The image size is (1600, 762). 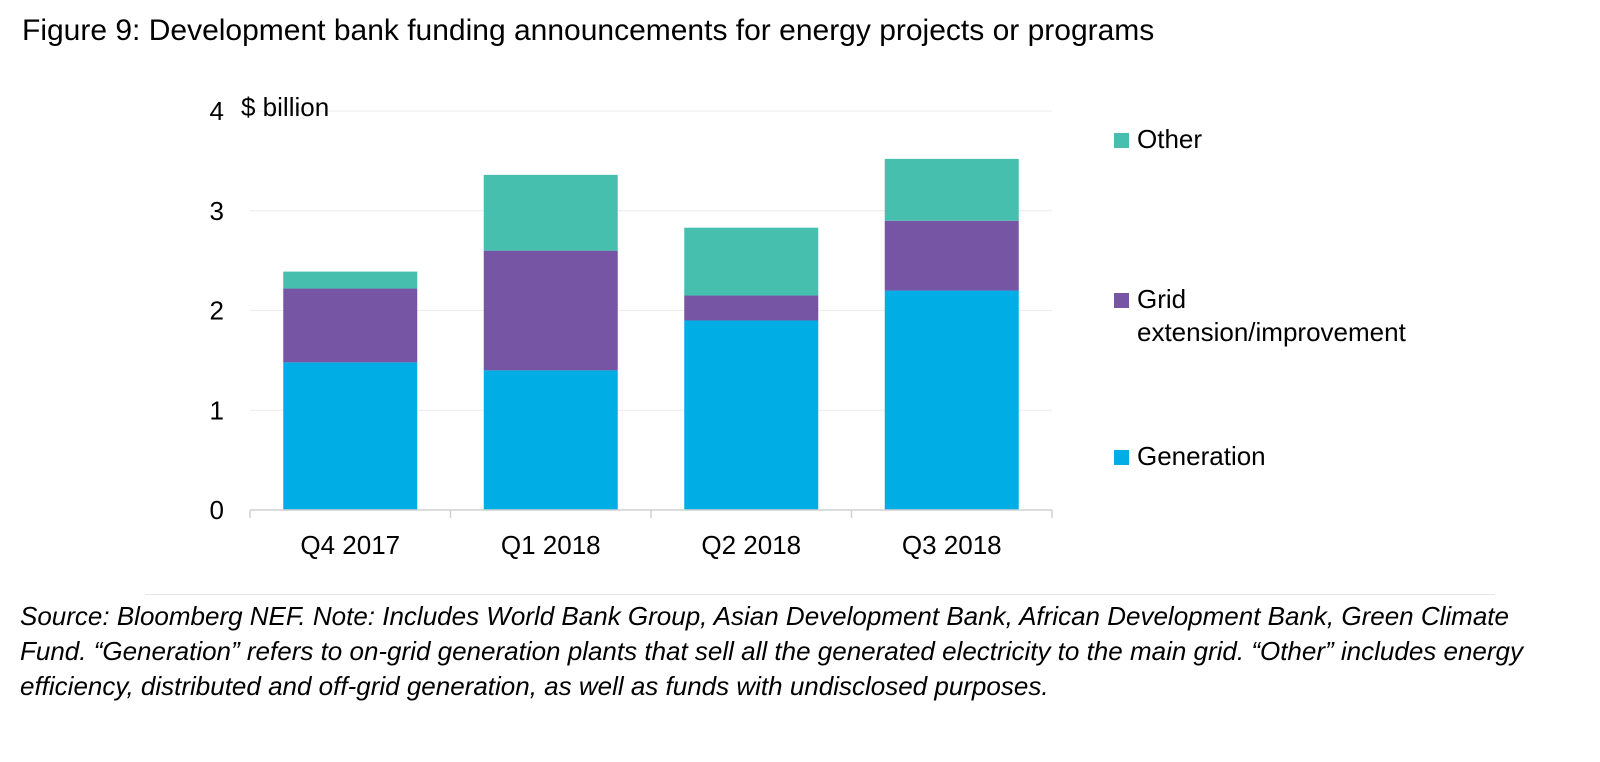 What do you see at coordinates (1201, 456) in the screenshot?
I see `legend-label: Generation` at bounding box center [1201, 456].